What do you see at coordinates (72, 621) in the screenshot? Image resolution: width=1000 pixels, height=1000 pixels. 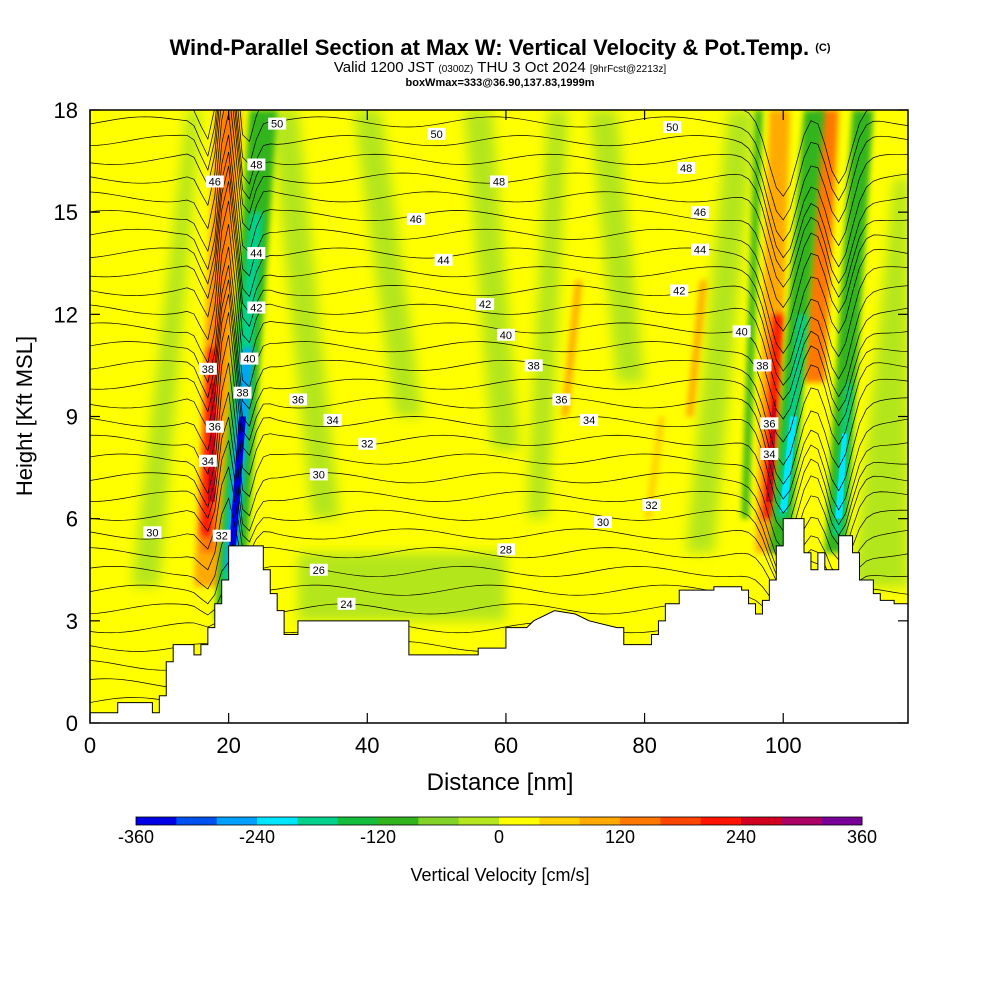 I see `y-tick-label: 3` at bounding box center [72, 621].